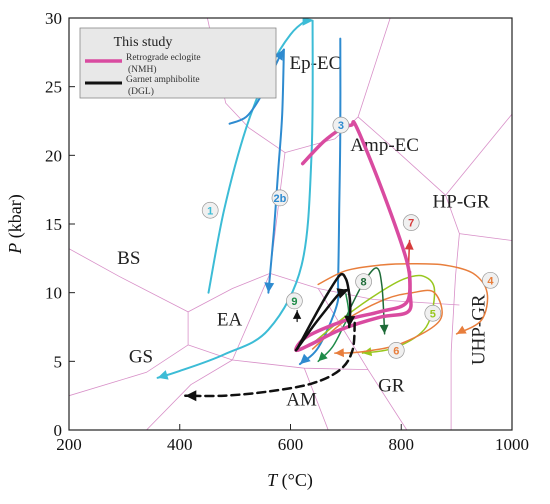  I want to click on pt-path-DGL, so click(323, 311).